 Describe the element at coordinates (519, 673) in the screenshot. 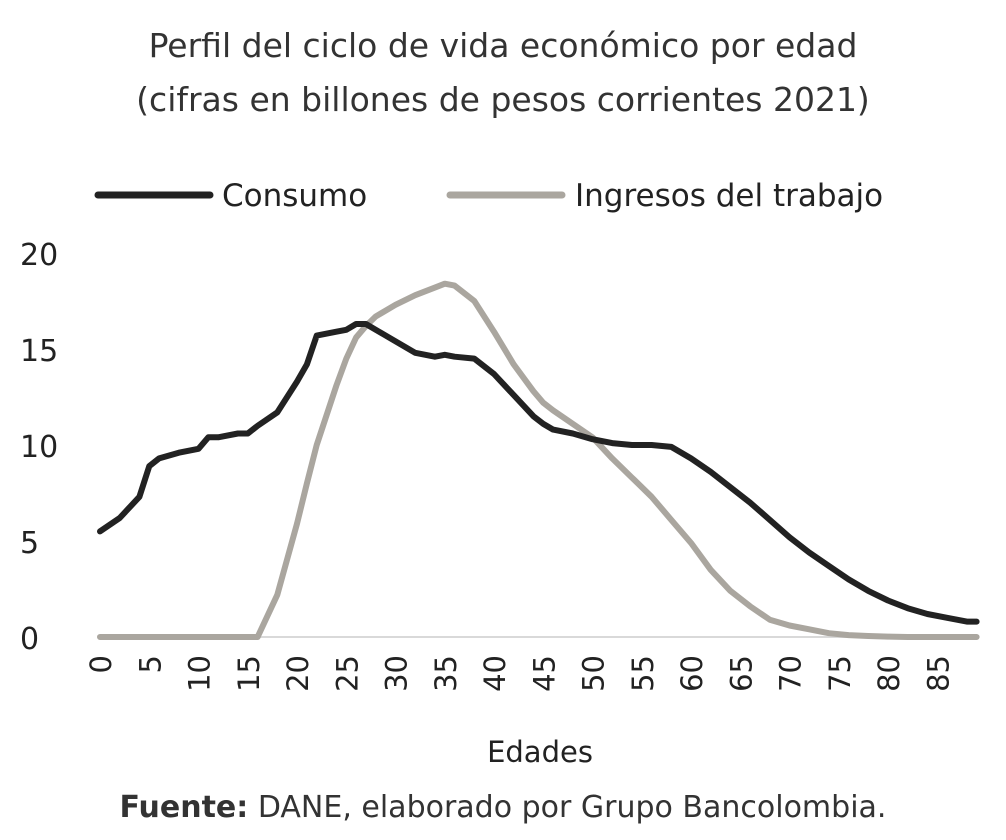

I see `x-axis: 0 5 10 15 20 25 30 35 40 45 50 55 60 65 70 75 80 85` at that location.